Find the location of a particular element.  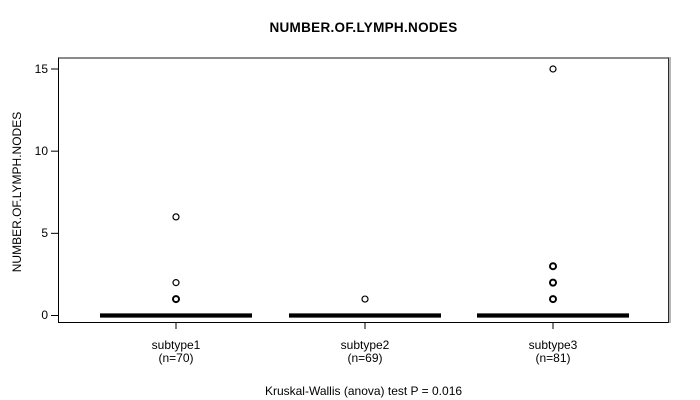

group-n: (n=81) is located at coordinates (553, 357).